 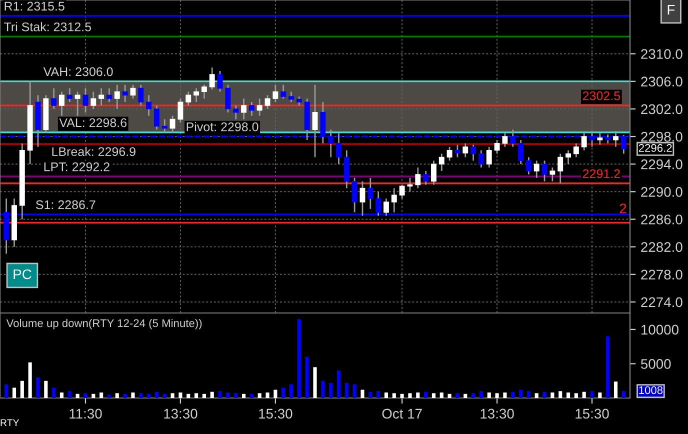 I want to click on ref-line-label: S1: 2286.7, so click(x=66, y=205).